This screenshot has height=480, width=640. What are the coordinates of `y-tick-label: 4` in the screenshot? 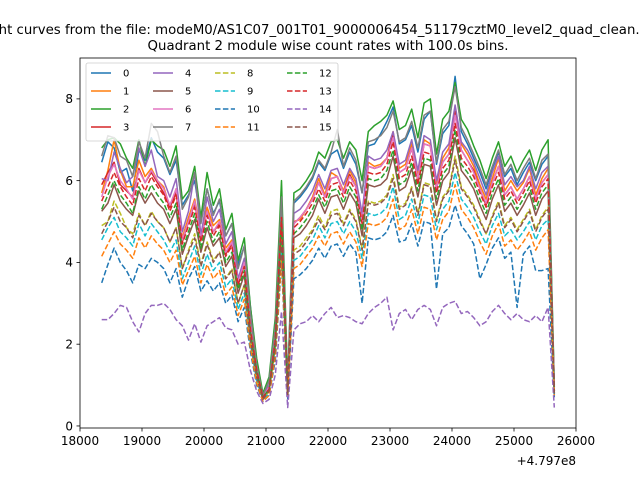 It's located at (69, 263).